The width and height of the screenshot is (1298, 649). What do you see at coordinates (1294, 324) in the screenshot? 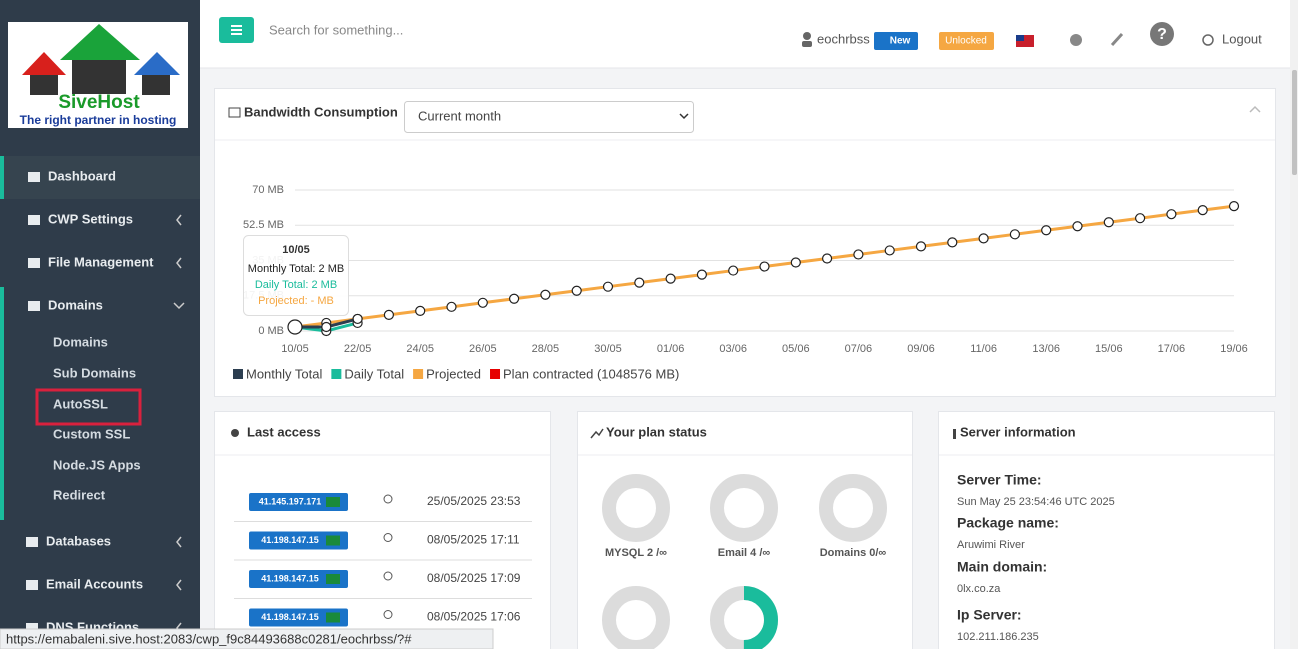
I see `scrollbar` at bounding box center [1294, 324].